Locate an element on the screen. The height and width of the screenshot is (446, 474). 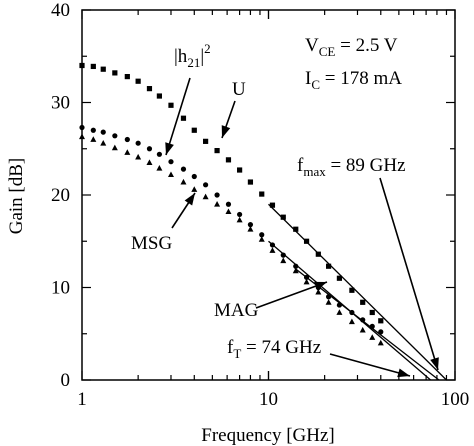
label-mag: MAG is located at coordinates (236, 310).